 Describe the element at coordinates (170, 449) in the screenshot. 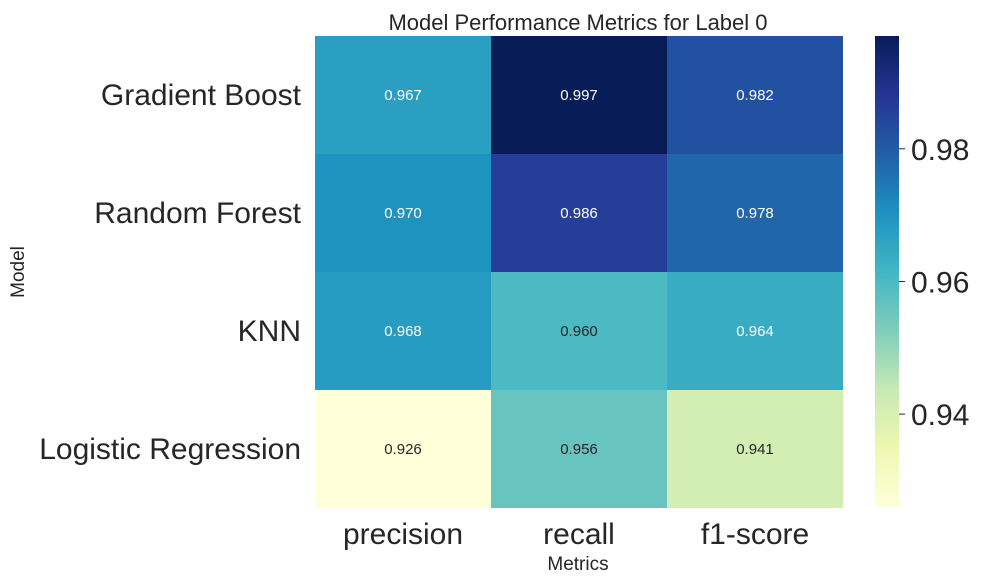

I see `row-tick-label: Logistic Regression` at that location.